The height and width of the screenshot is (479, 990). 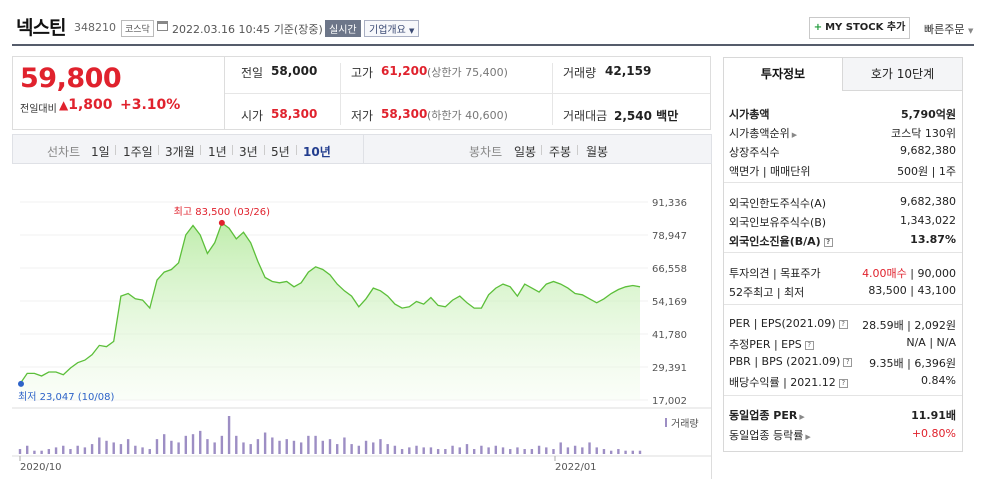 I want to click on y-tick-label: 78,947, so click(x=669, y=236).